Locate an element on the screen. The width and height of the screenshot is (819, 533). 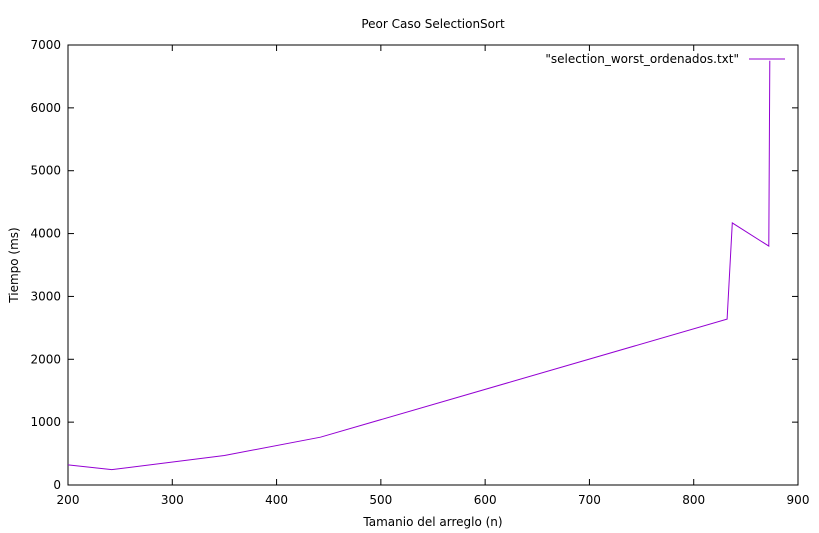
y-tick-label: 2000 is located at coordinates (45, 359).